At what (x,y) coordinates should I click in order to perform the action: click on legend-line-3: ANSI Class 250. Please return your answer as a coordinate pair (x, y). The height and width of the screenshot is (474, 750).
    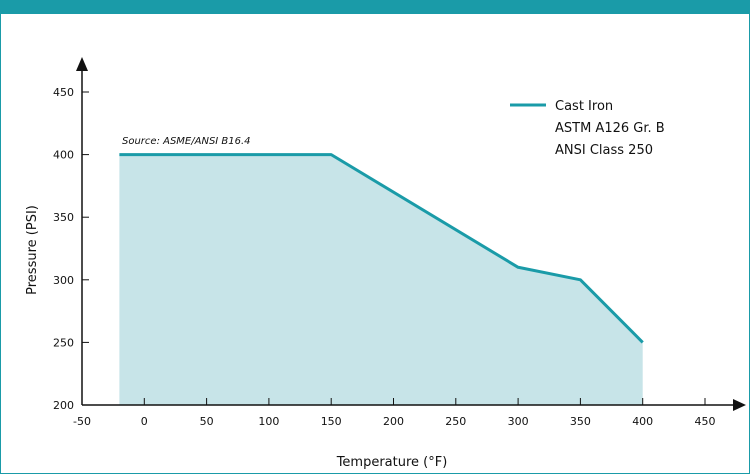
    Looking at the image, I should click on (604, 150).